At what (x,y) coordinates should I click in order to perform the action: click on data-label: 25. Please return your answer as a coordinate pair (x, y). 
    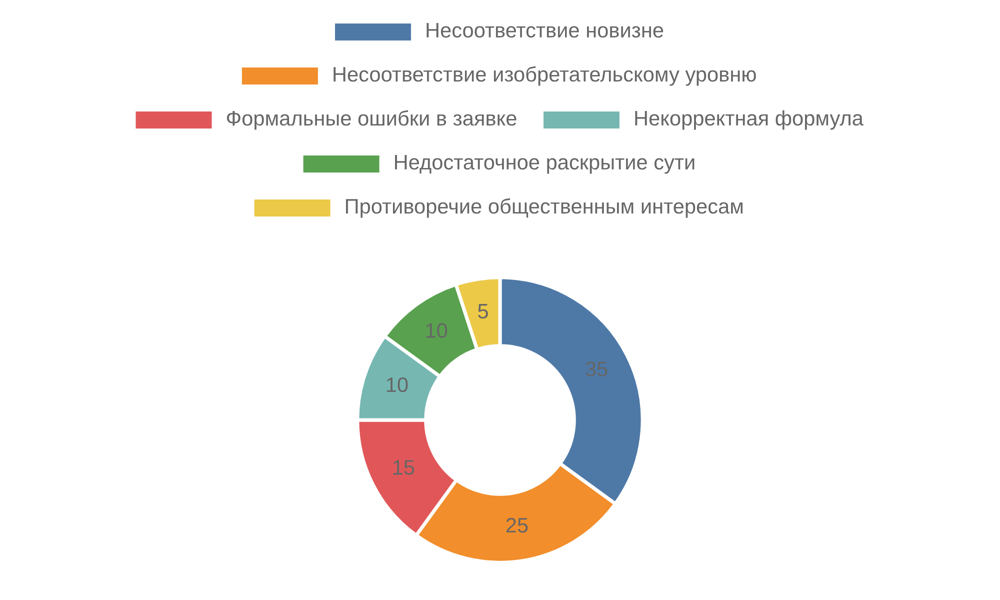
    Looking at the image, I should click on (517, 525).